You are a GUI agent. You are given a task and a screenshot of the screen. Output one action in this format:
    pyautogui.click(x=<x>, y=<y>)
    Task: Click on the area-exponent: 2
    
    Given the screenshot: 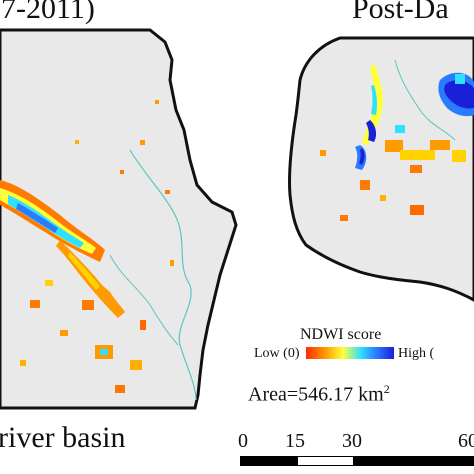 What is the action you would take?
    pyautogui.click(x=386, y=389)
    